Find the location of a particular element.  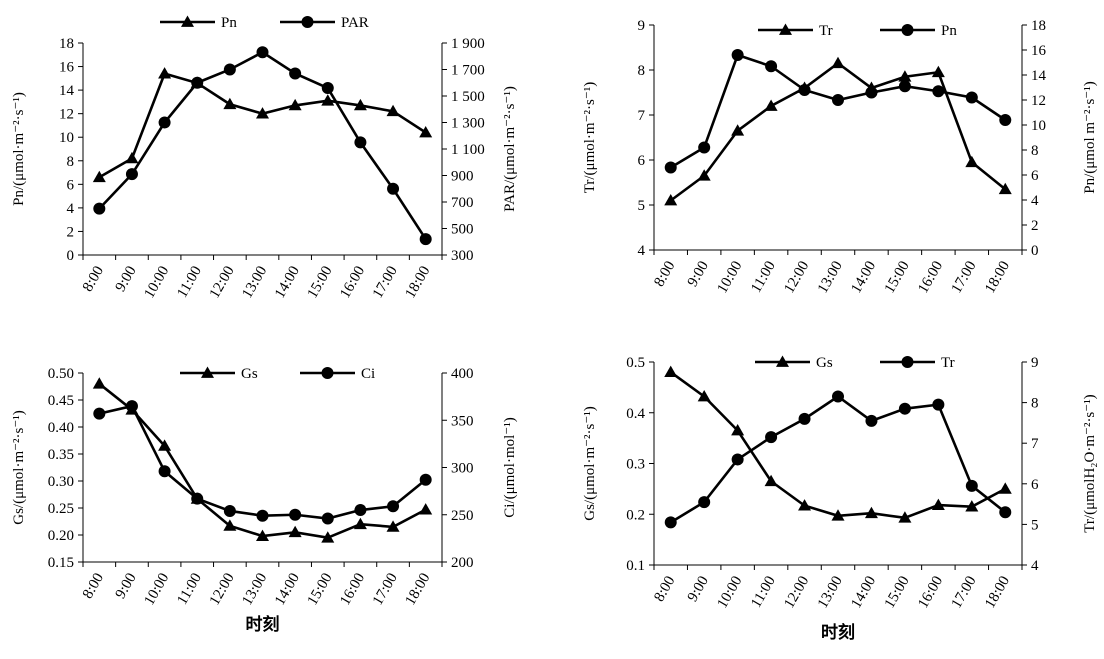

left-axis-title: Gs/(μmol·m⁻²·s⁻¹) is located at coordinates (590, 463).